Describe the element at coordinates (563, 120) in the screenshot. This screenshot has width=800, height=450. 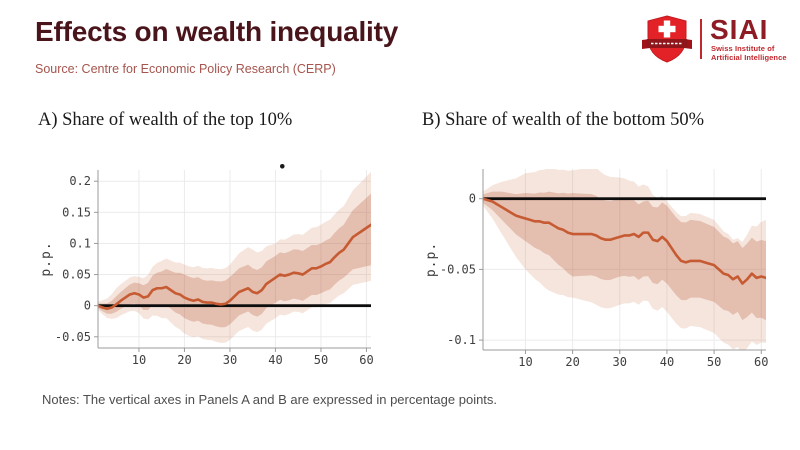
I see `panel-b-title: B) Share of wealth of the bottom 50%` at that location.